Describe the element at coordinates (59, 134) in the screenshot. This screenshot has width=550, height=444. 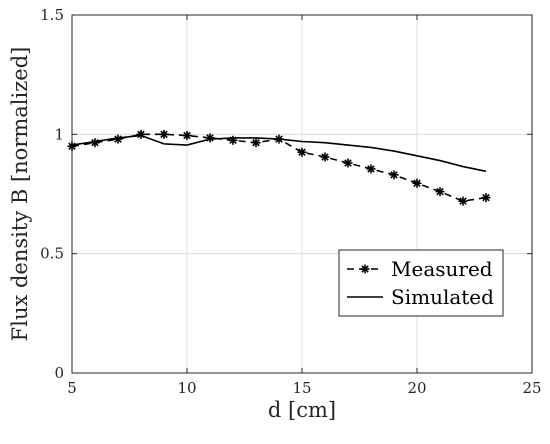
I see `y-tick-label: 1` at that location.